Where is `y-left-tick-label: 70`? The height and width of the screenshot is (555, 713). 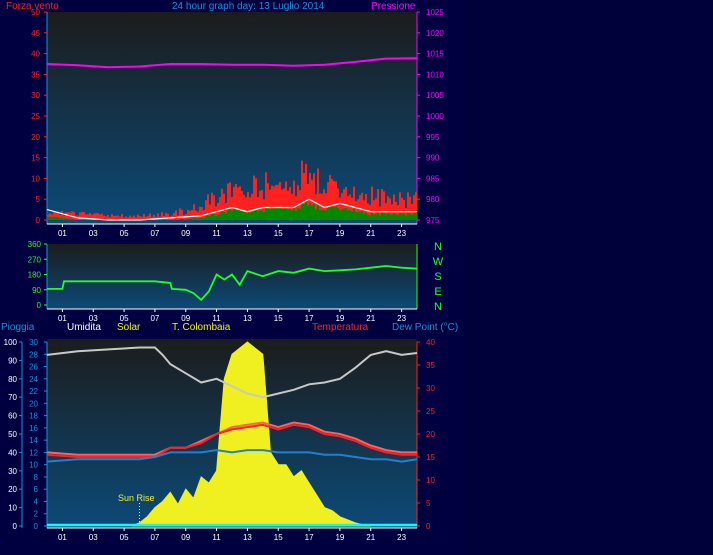 y-left-tick-label: 70 is located at coordinates (12, 397).